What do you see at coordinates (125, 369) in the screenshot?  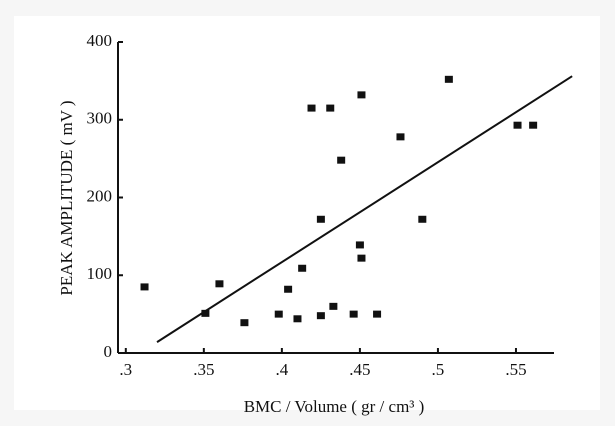 I see `x-tick-label: .3` at bounding box center [125, 369].